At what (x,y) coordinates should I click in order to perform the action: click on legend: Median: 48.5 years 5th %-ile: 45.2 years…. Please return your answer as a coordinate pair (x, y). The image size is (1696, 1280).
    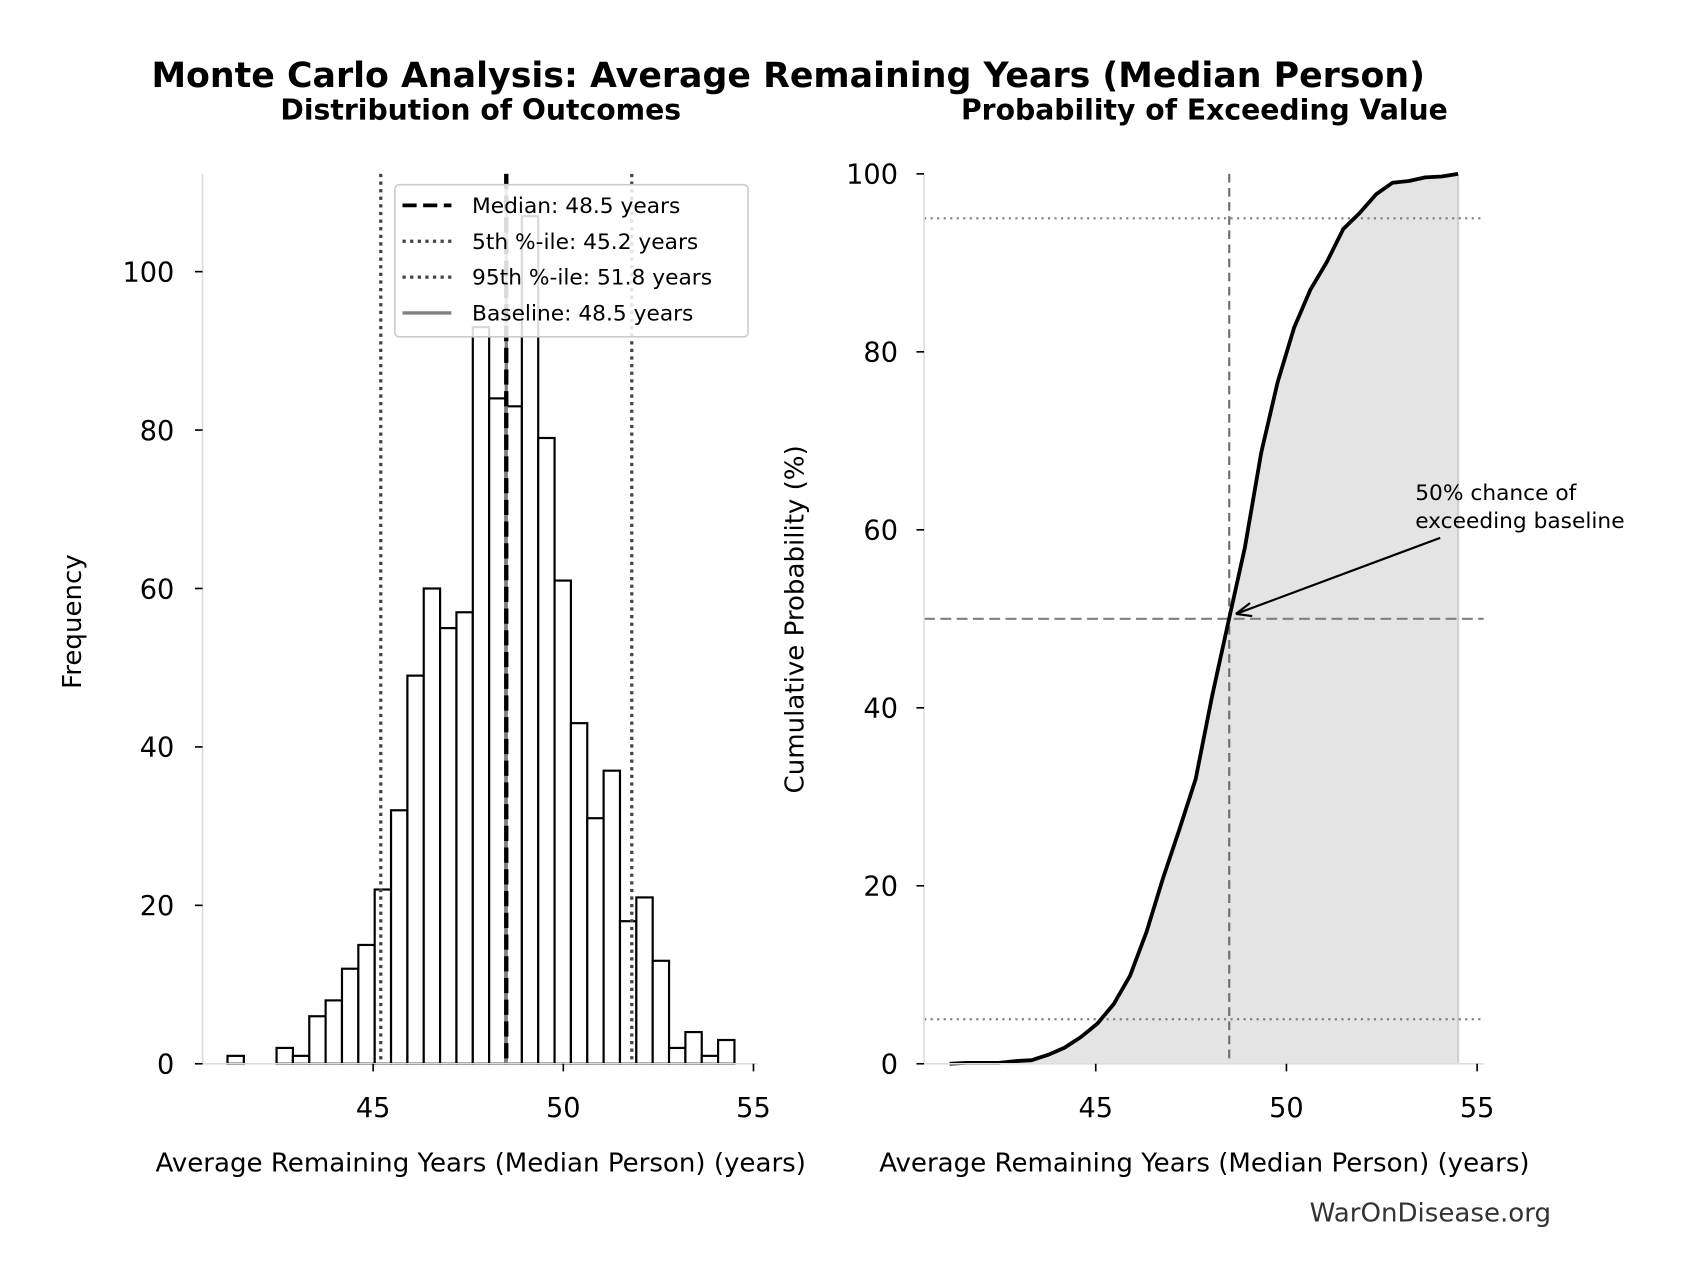
    Looking at the image, I should click on (571, 260).